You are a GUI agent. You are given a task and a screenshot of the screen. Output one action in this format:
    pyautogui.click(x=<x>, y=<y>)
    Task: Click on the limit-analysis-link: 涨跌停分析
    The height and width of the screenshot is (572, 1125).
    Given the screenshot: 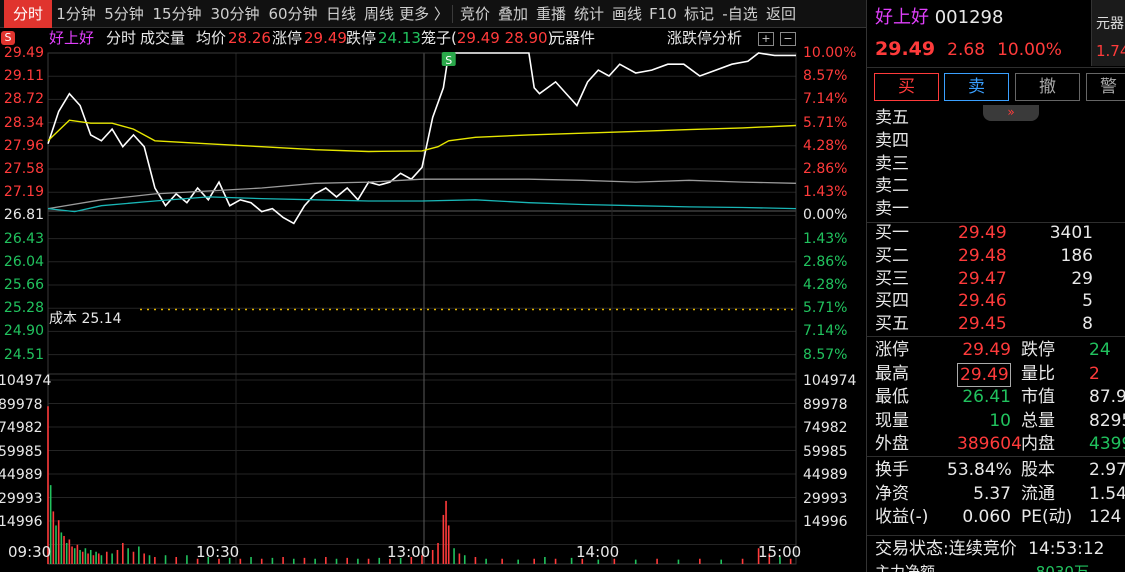 What is the action you would take?
    pyautogui.click(x=705, y=38)
    